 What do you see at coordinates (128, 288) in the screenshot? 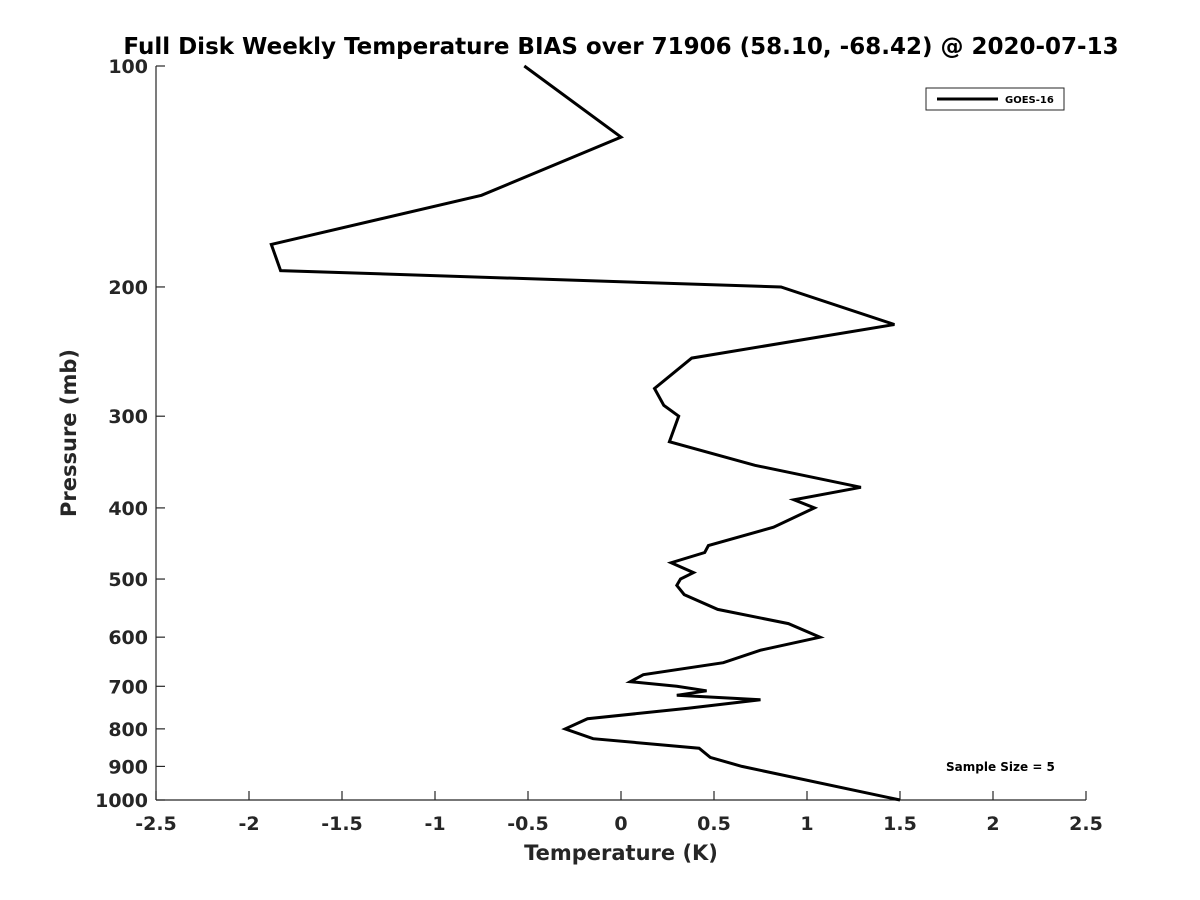
I see `y-tick-label-200: 200` at bounding box center [128, 288].